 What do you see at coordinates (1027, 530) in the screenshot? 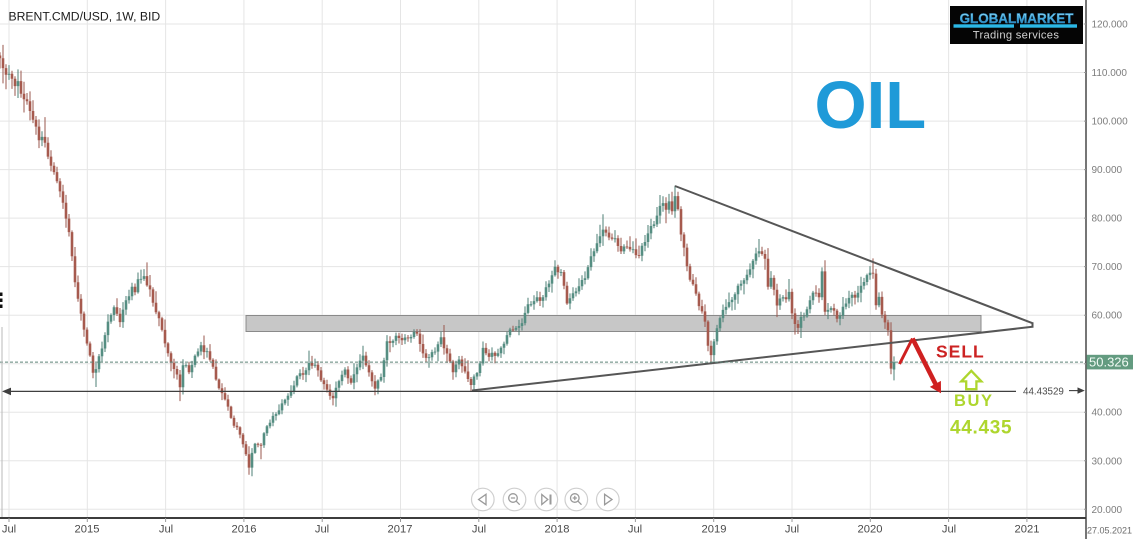
I see `svg-text: 2021` at bounding box center [1027, 530].